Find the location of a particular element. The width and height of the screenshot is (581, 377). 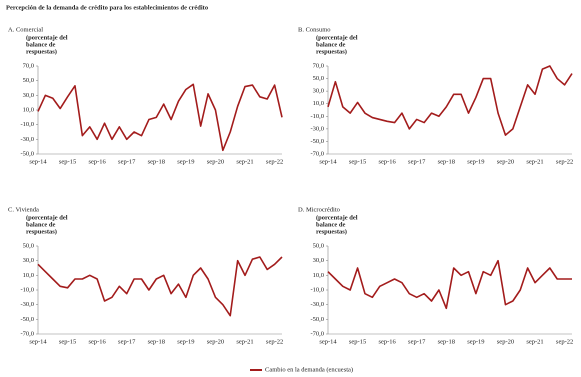

panel-title: C. Vivienda is located at coordinates (23, 209).